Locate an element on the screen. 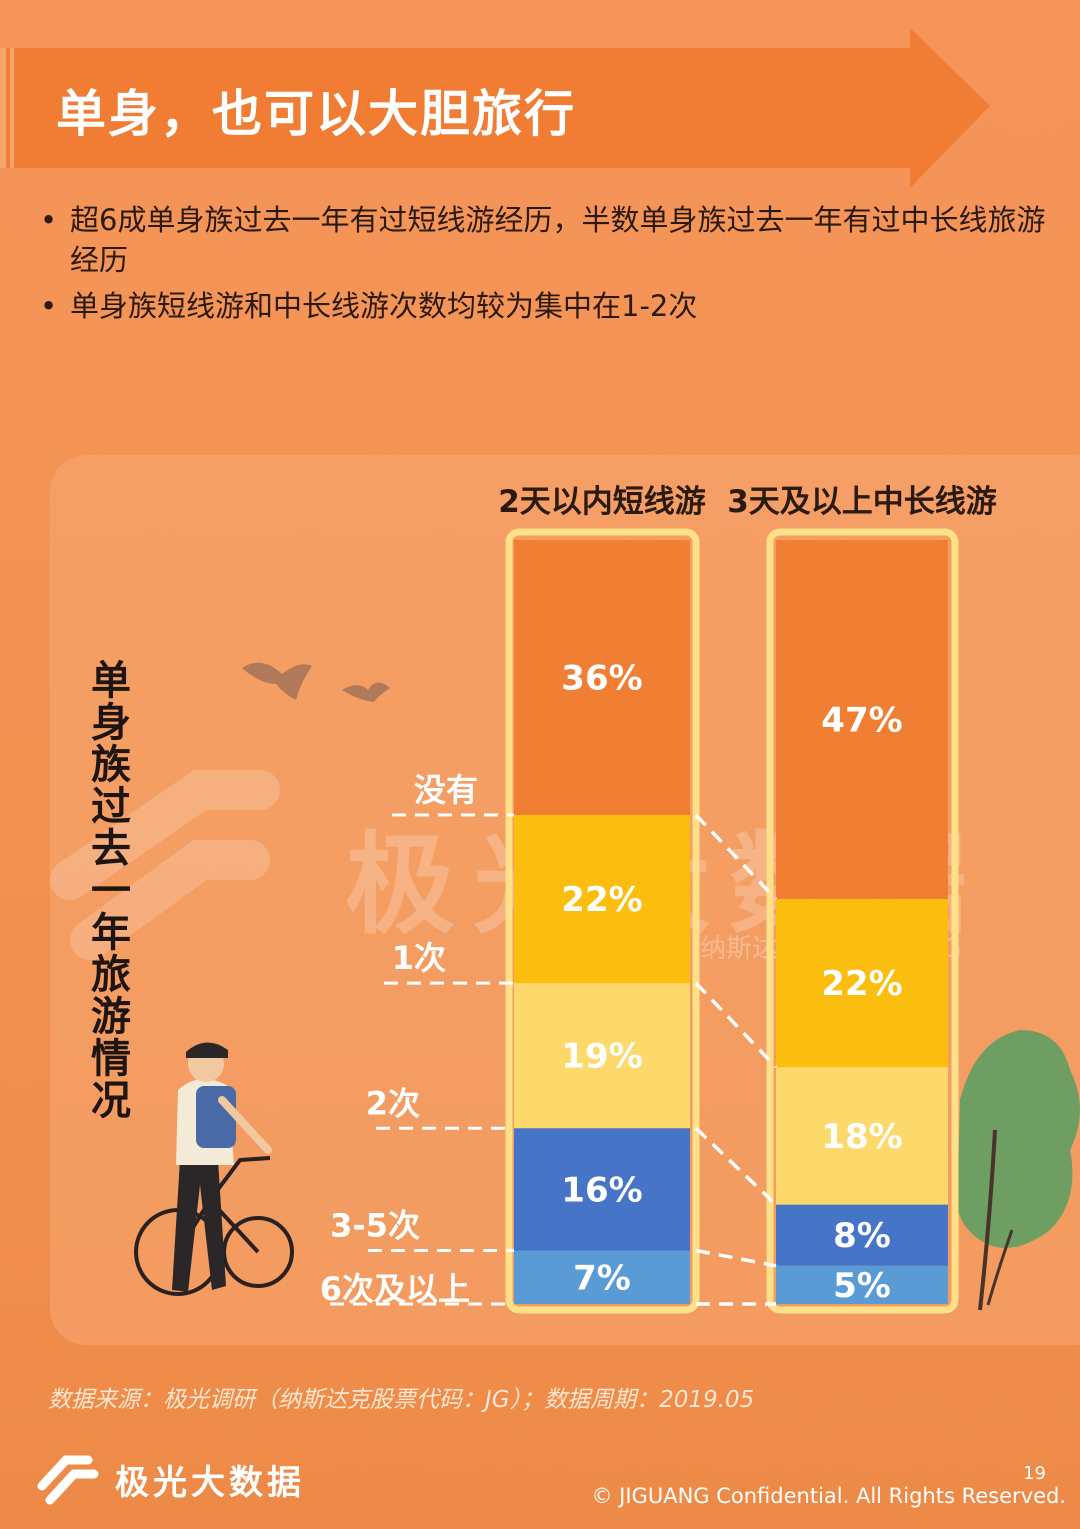 The height and width of the screenshot is (1529, 1080). data-label: 5% is located at coordinates (862, 1286).